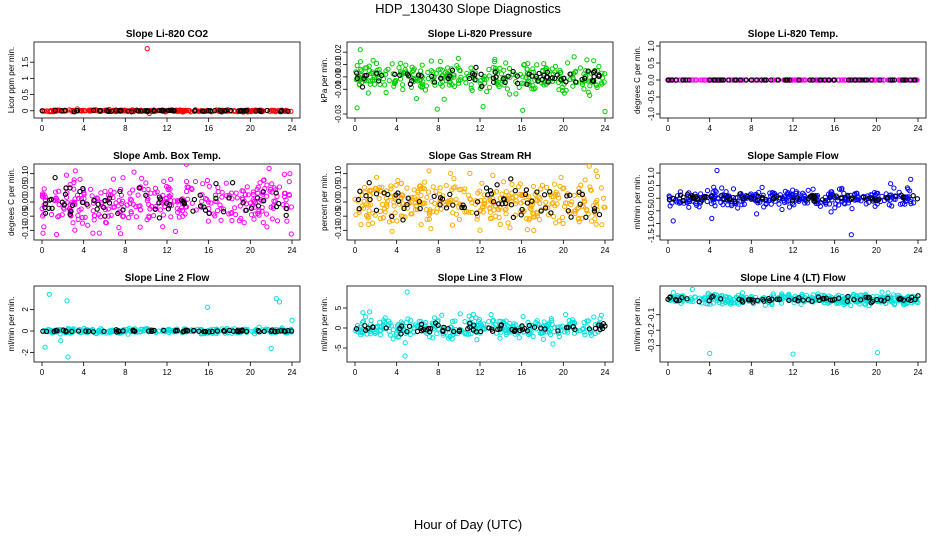 The height and width of the screenshot is (540, 936). What do you see at coordinates (338, 173) in the screenshot?
I see `y-tick-label: 0.10` at bounding box center [338, 173].